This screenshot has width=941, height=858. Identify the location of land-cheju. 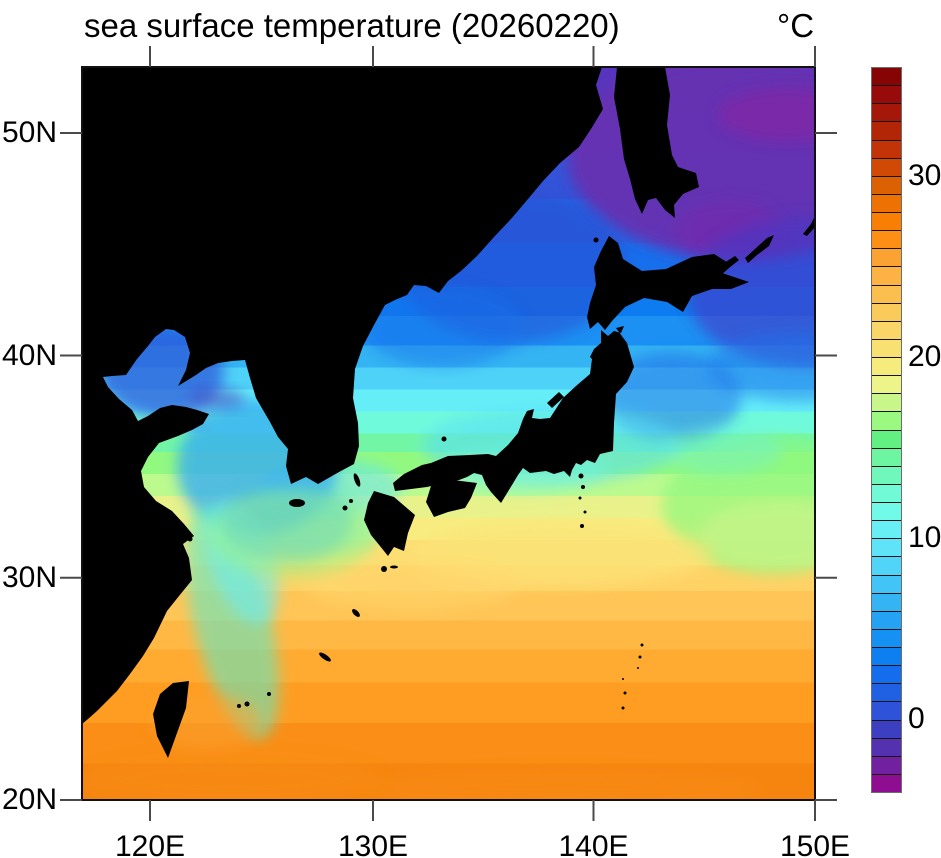
(297, 503).